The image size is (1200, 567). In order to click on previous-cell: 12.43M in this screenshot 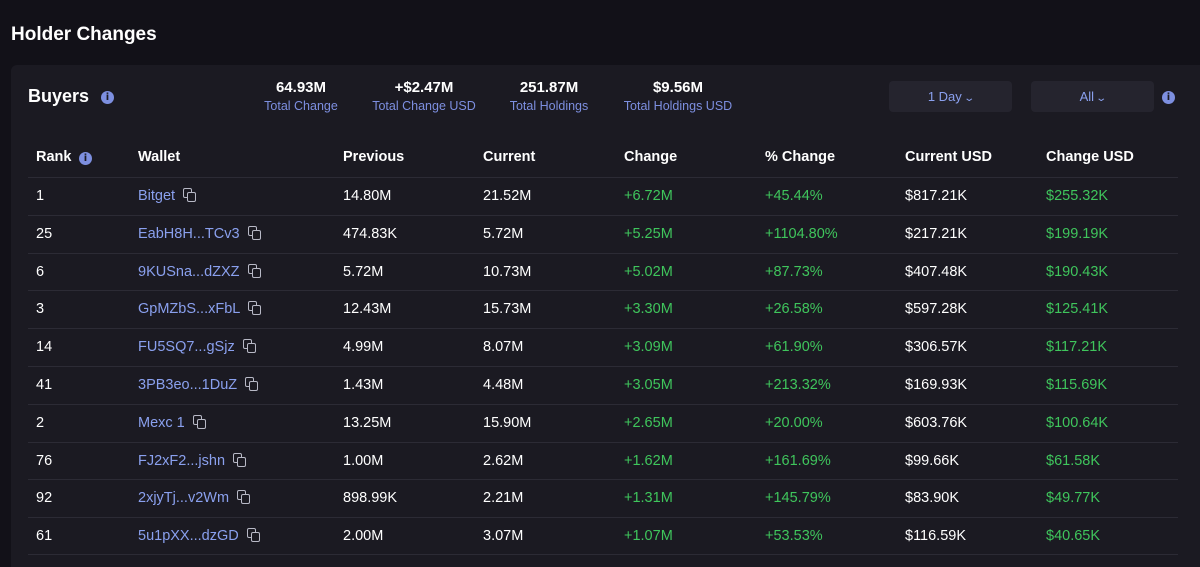, I will do `click(367, 309)`.